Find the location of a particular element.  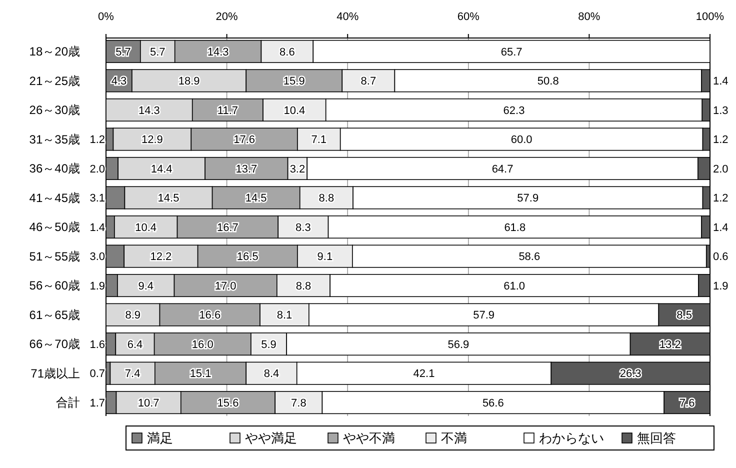

data-label: 10.7 is located at coordinates (149, 403).